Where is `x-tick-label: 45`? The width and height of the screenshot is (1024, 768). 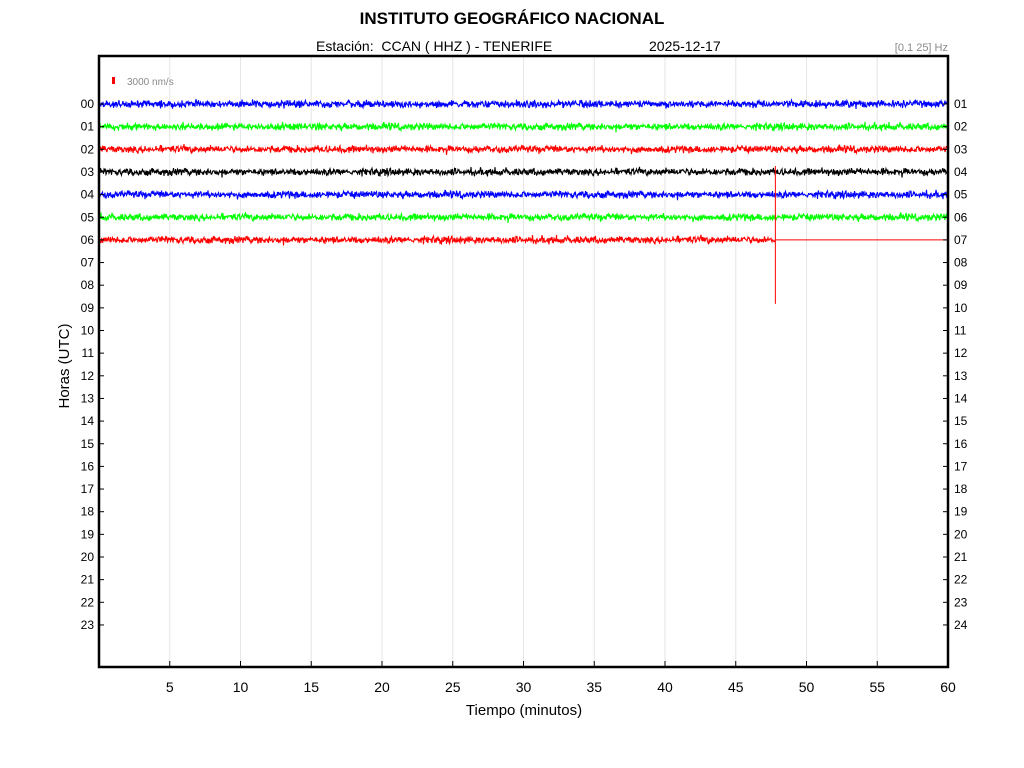
x-tick-label: 45 is located at coordinates (736, 687).